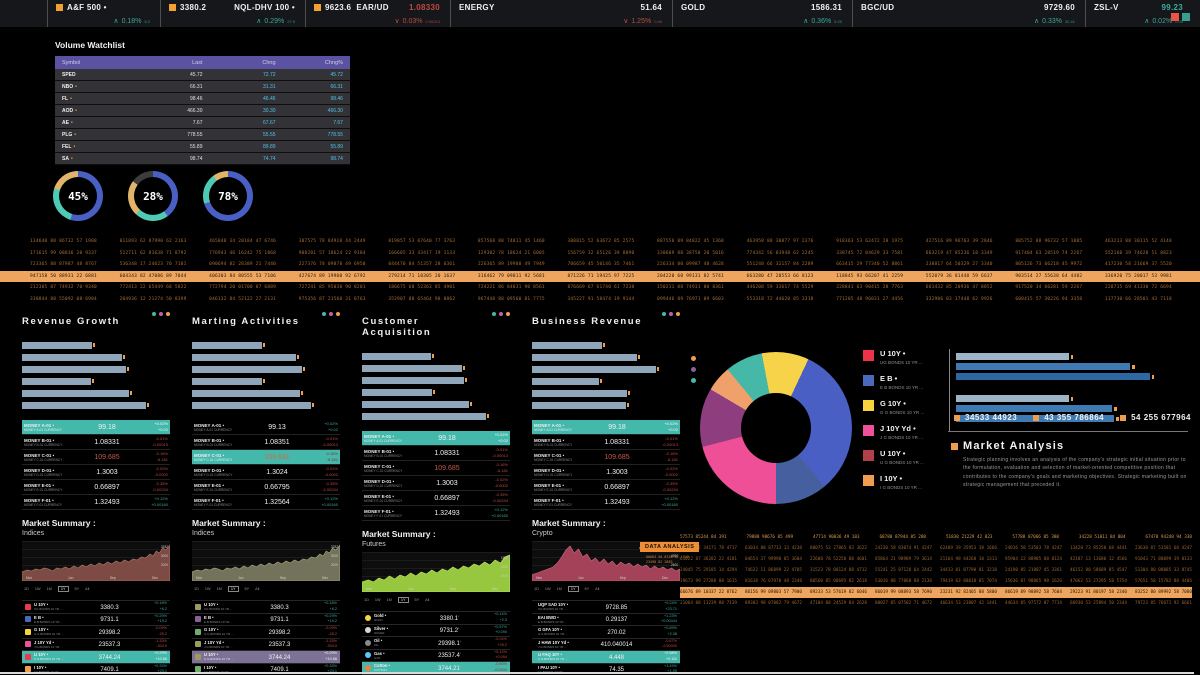  What do you see at coordinates (561, 13) in the screenshot?
I see `ticker-item: ENERGY 51.64 ∨ 1.25% 0.66` at bounding box center [561, 13].